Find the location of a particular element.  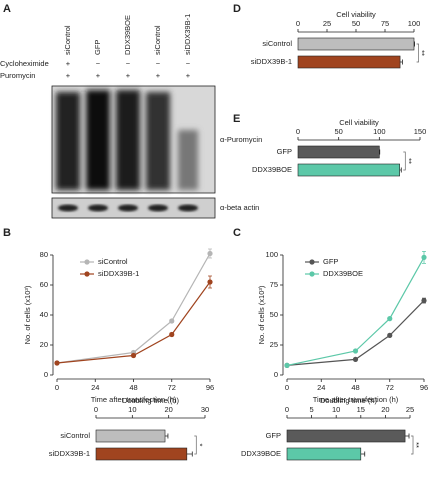

x-tick-label: 5 is located at coordinates (312, 409).